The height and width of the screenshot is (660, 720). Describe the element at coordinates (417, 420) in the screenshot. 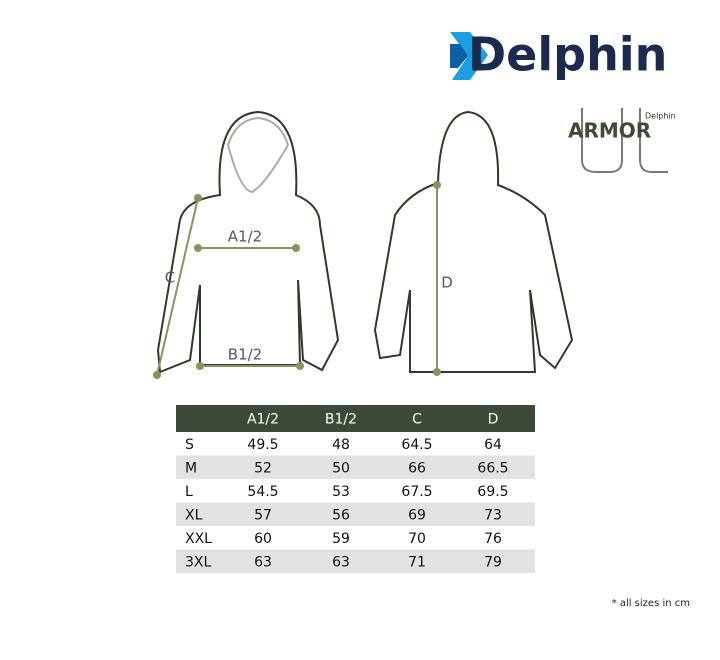

I see `column-header: C` at that location.